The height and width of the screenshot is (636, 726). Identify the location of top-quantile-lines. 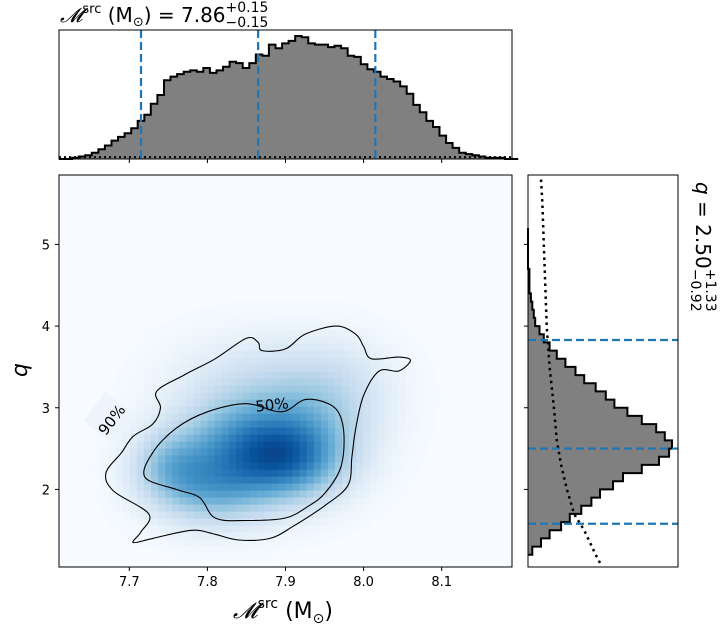
(258, 94).